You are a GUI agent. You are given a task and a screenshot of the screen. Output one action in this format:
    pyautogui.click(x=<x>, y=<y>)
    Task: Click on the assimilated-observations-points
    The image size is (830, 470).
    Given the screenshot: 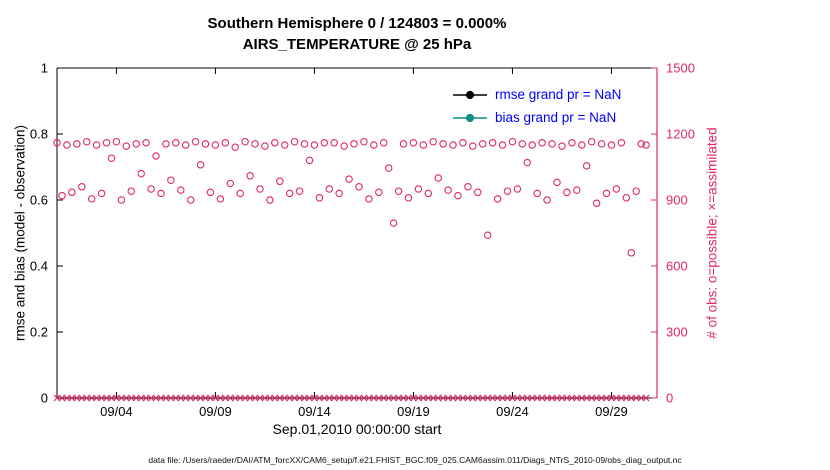 What is the action you would take?
    pyautogui.click(x=351, y=398)
    